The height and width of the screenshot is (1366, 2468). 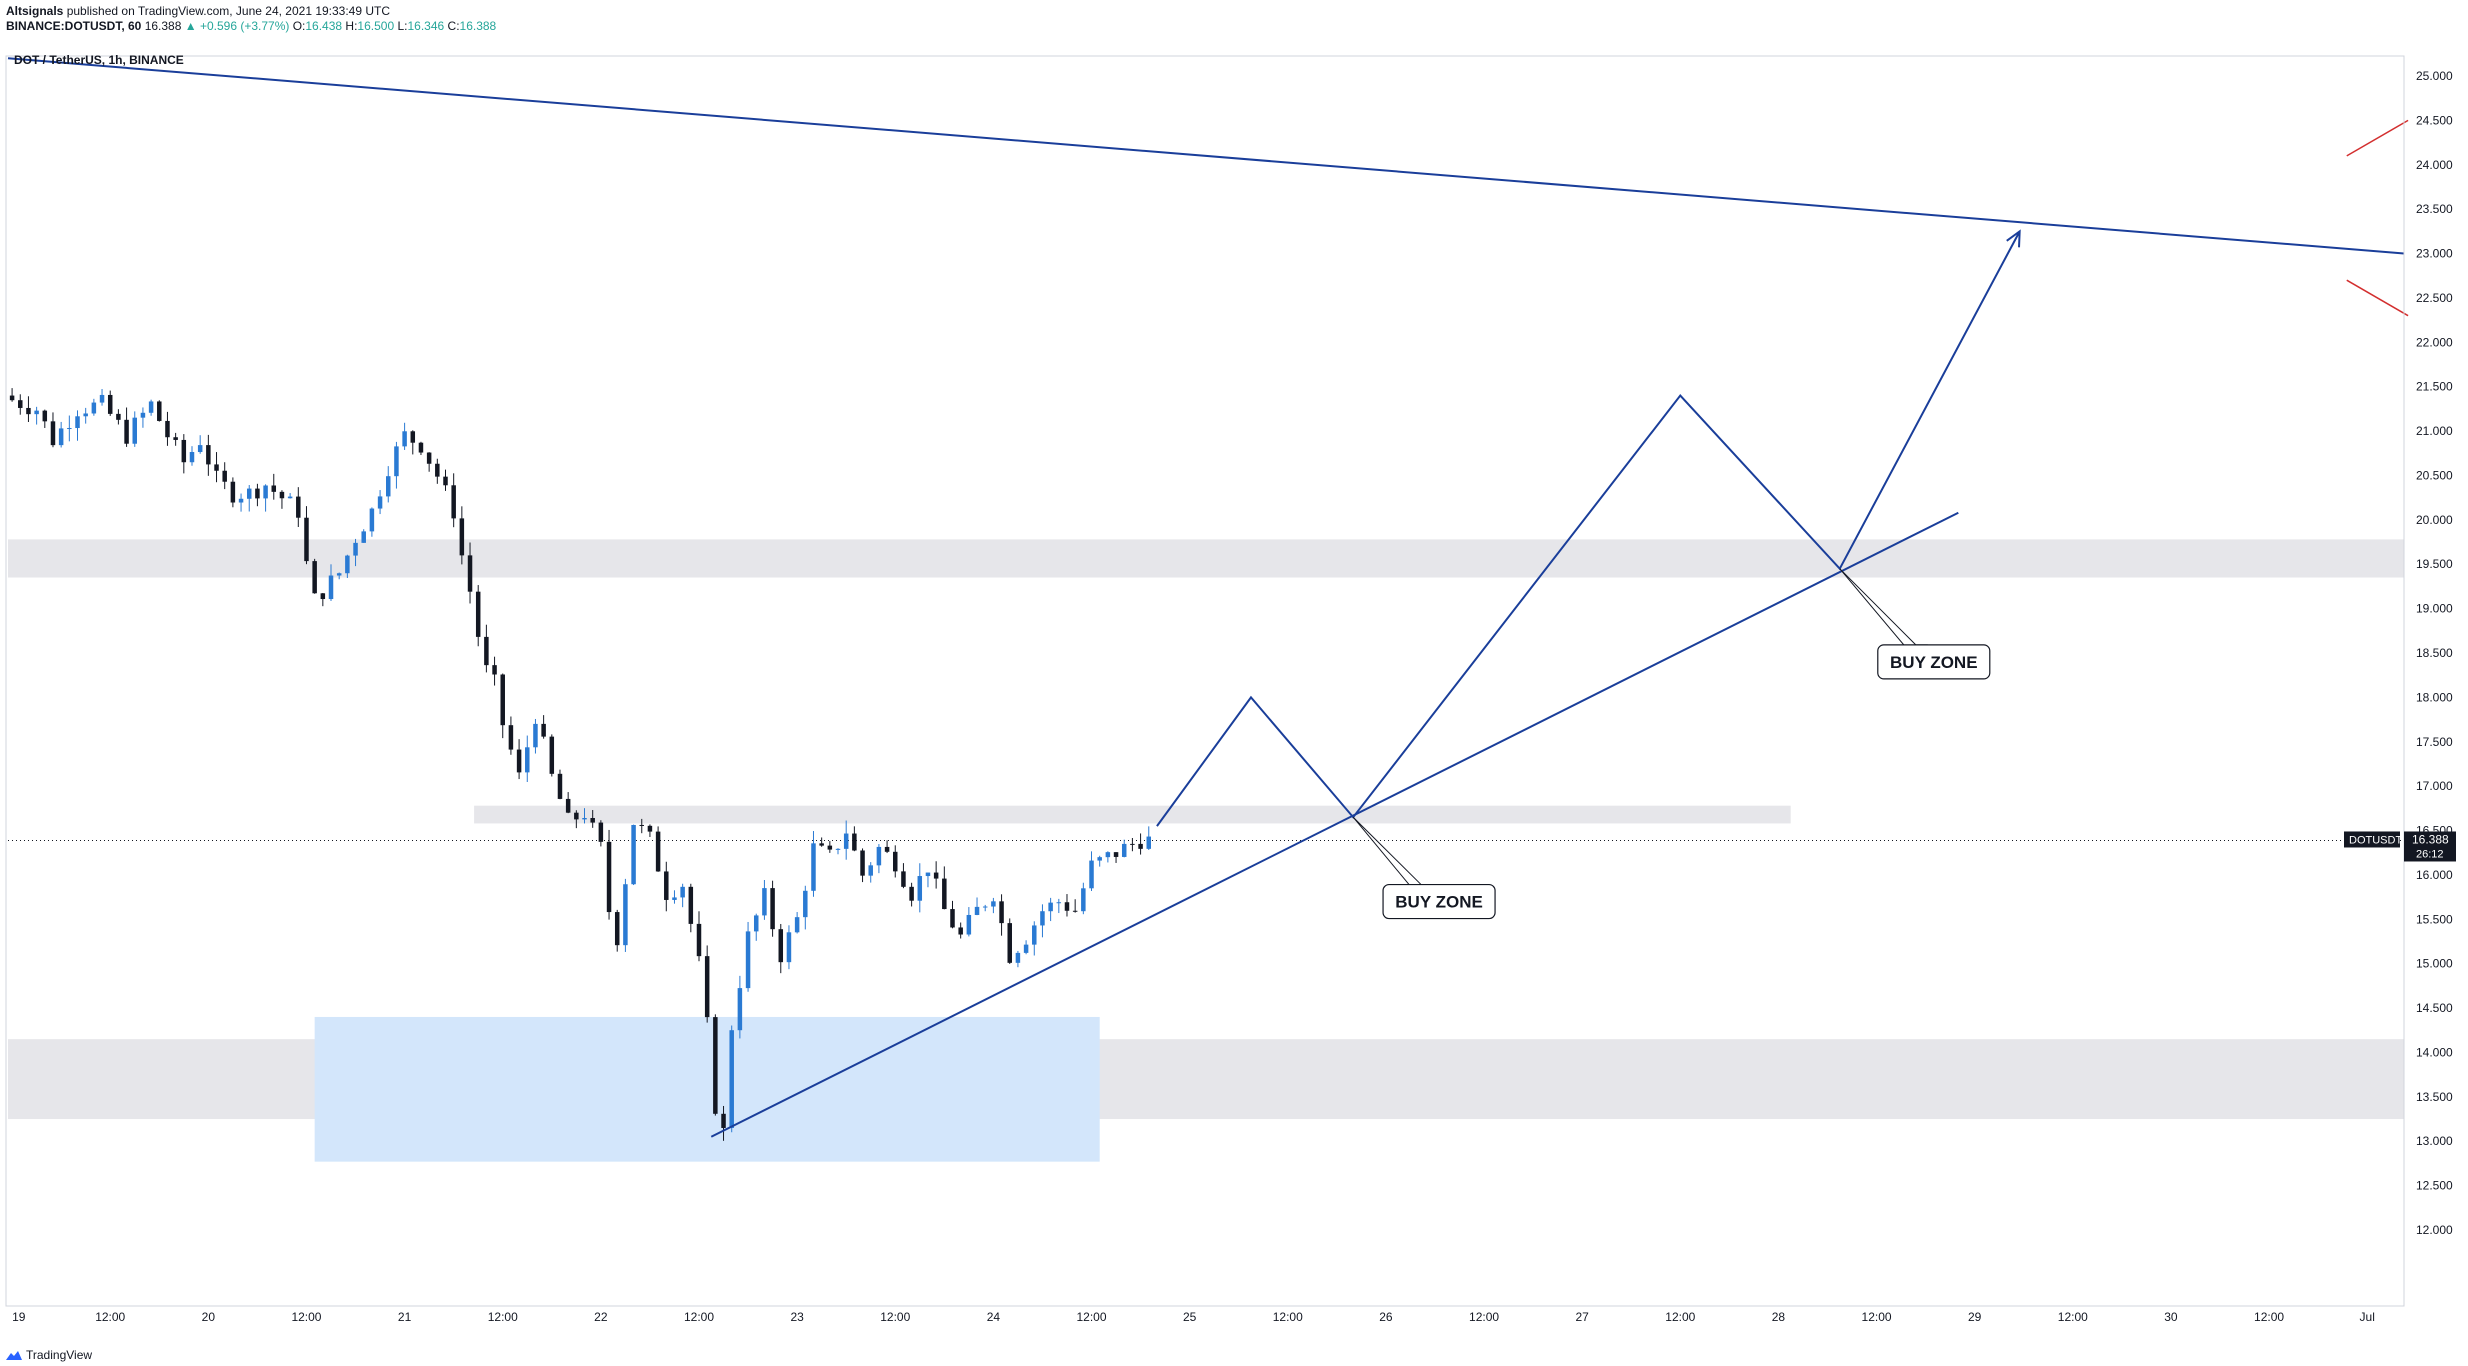 I want to click on callout-box, so click(x=1934, y=662).